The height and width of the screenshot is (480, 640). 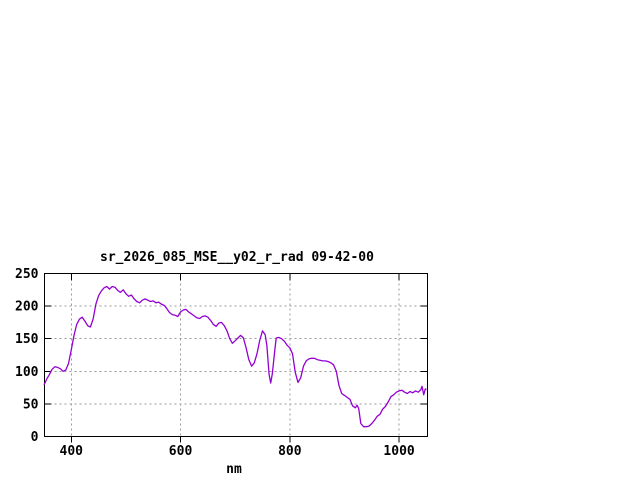 What do you see at coordinates (234, 469) in the screenshot?
I see `x-axis-label: nm` at bounding box center [234, 469].